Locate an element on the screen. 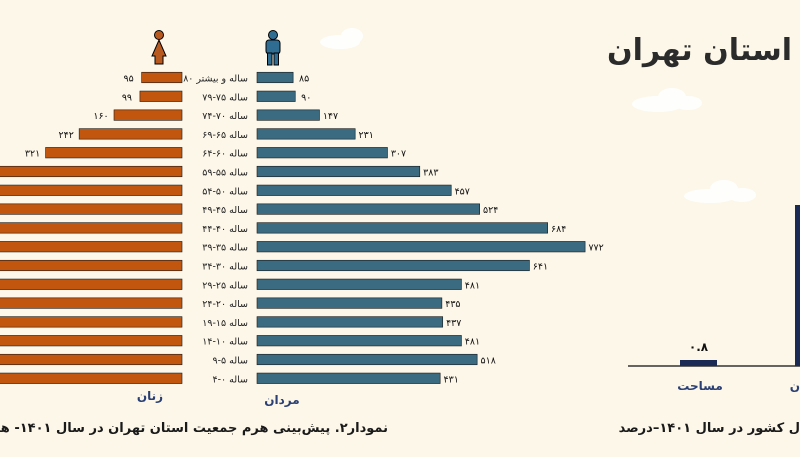 This screenshot has width=800, height=457. age-group-label: ۱۴-۱۰ ساله is located at coordinates (225, 342).